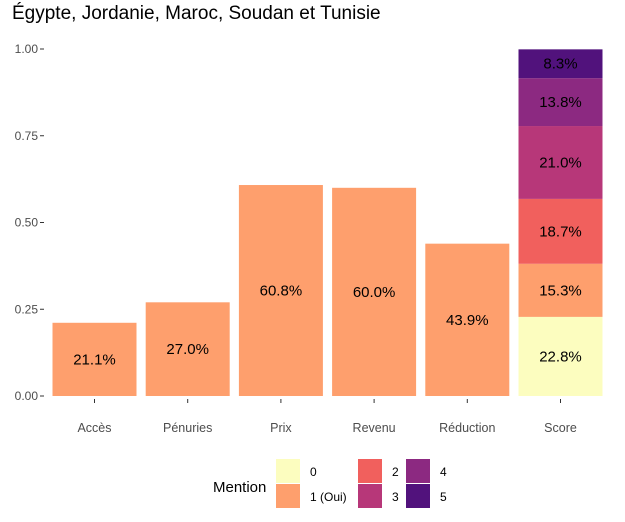  What do you see at coordinates (187, 428) in the screenshot?
I see `x-tick-label: Pénuries` at bounding box center [187, 428].